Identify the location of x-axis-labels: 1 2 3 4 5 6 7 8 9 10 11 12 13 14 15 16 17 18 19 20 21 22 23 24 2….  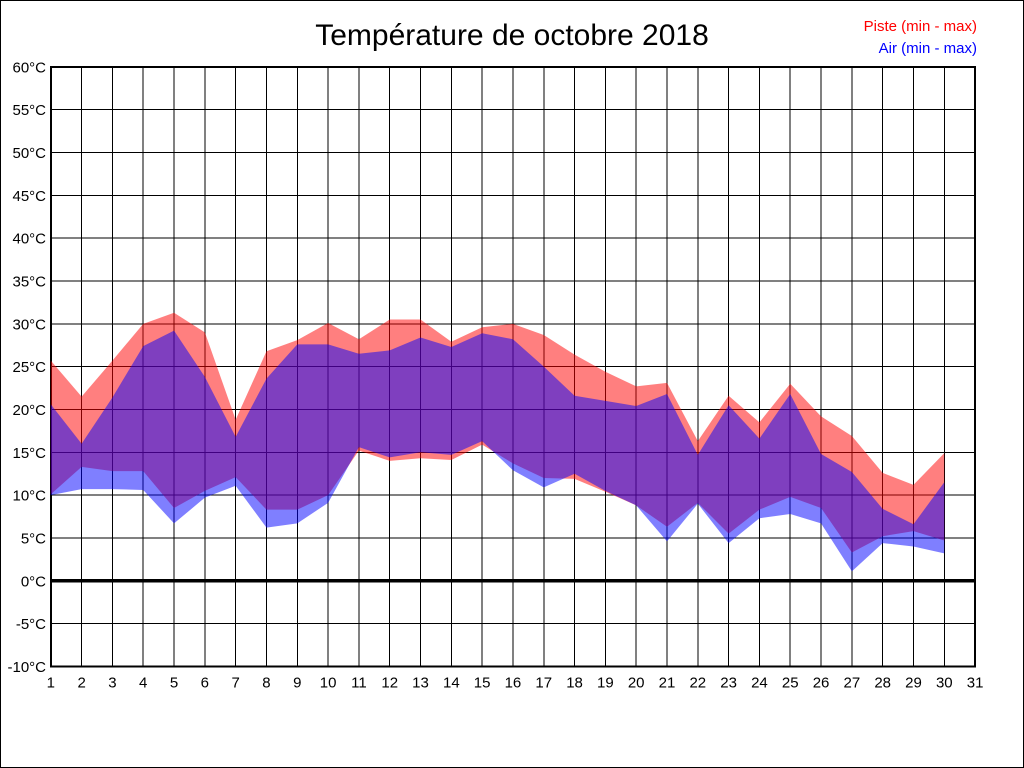
(515, 683).